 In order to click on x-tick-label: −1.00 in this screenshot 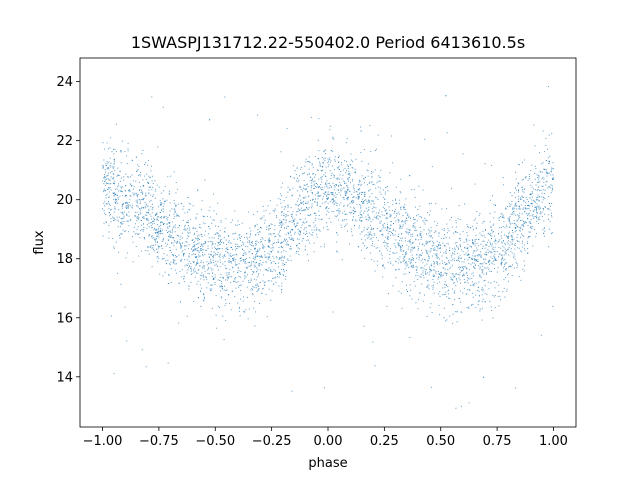, I will do `click(103, 441)`.